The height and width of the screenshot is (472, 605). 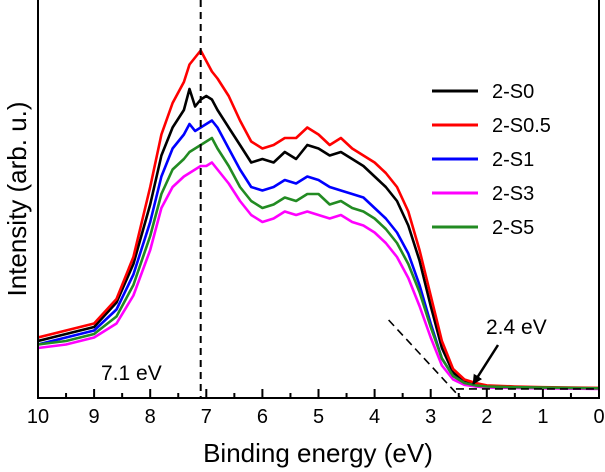 I want to click on annotation-2-4-ev: 2.4 eV, so click(x=516, y=327).